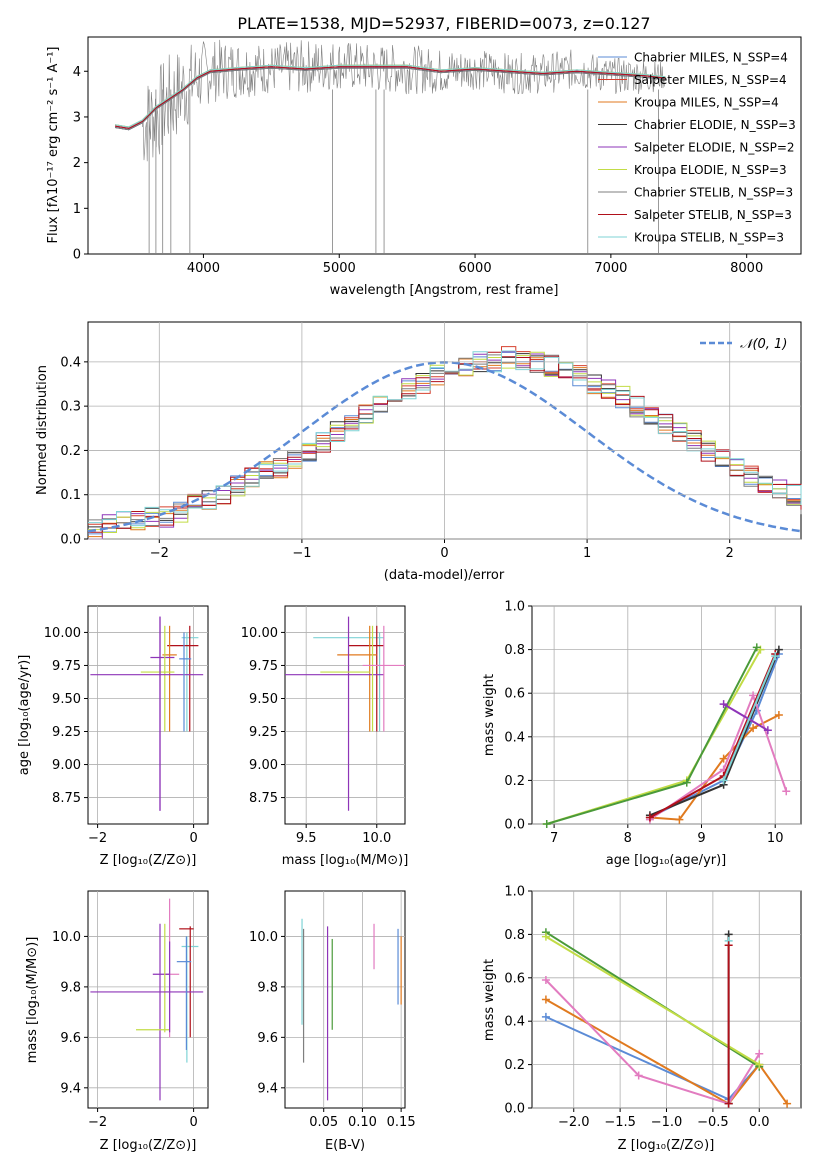 This screenshot has width=819, height=1170. What do you see at coordinates (713, 215) in the screenshot?
I see `legend-label: Salpeter STELIB, N_SSP=3` at bounding box center [713, 215].